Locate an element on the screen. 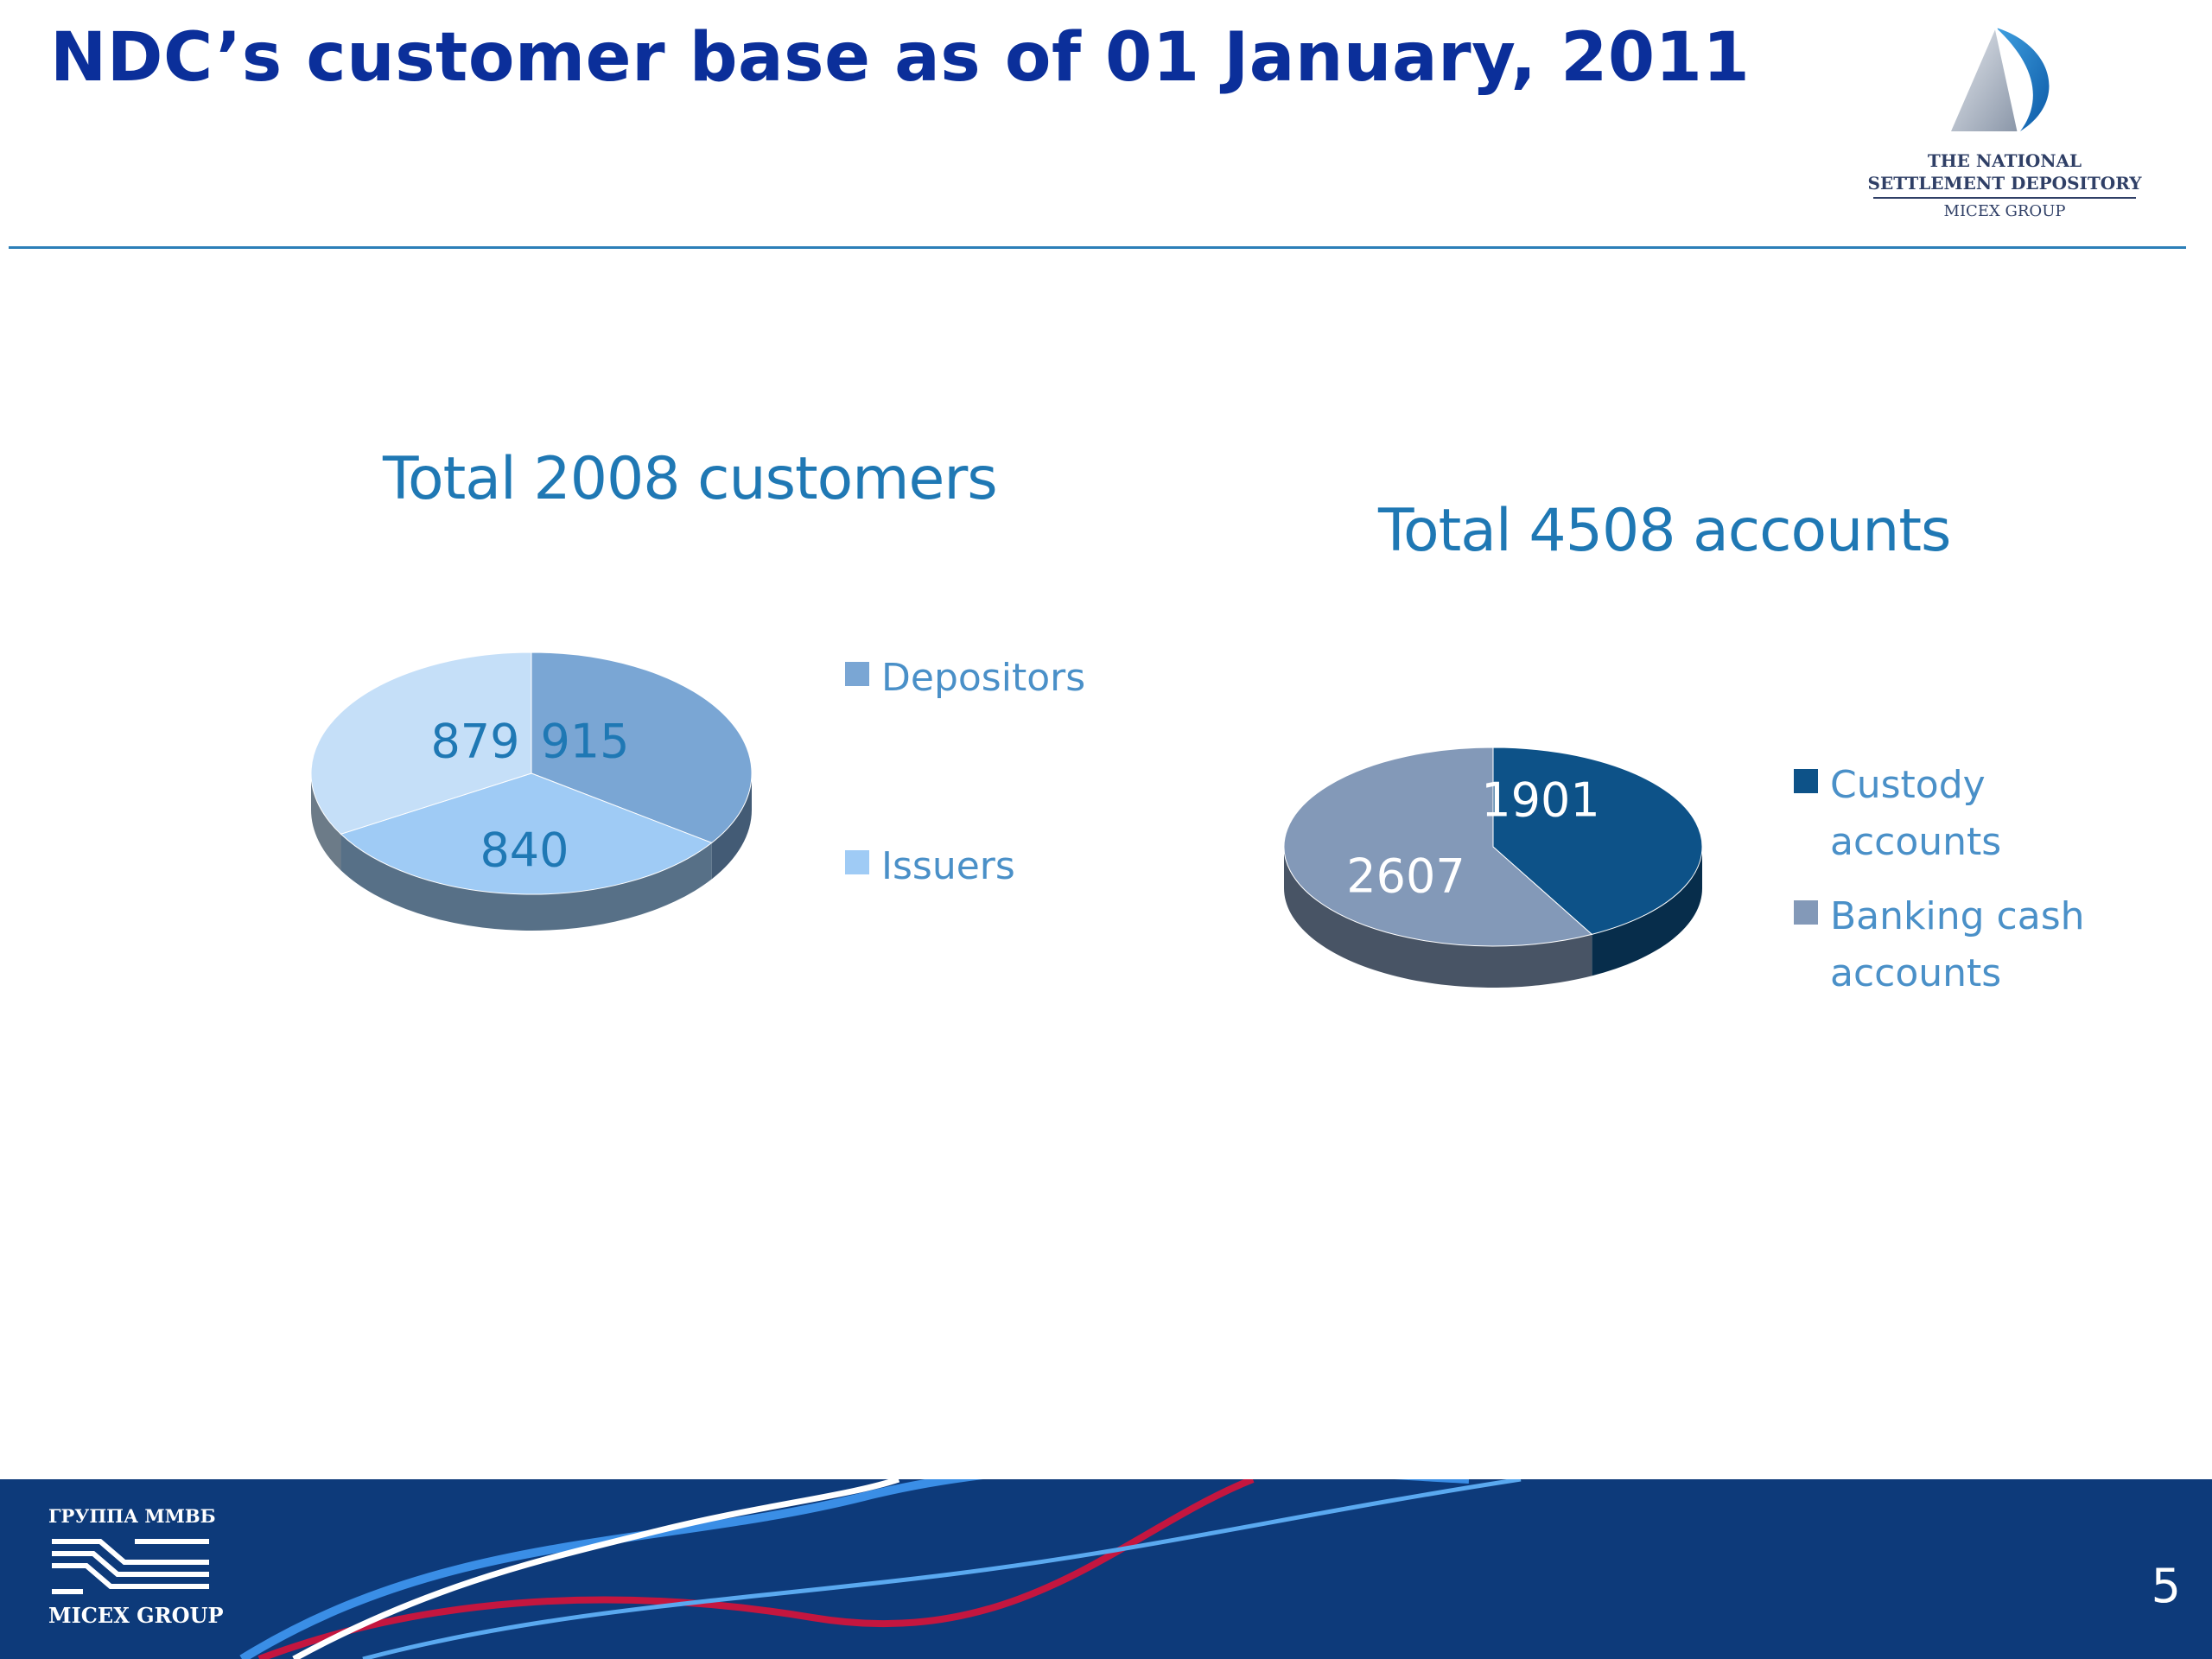 This screenshot has height=1659, width=2212. legend-depositors: Depositors is located at coordinates (965, 678).